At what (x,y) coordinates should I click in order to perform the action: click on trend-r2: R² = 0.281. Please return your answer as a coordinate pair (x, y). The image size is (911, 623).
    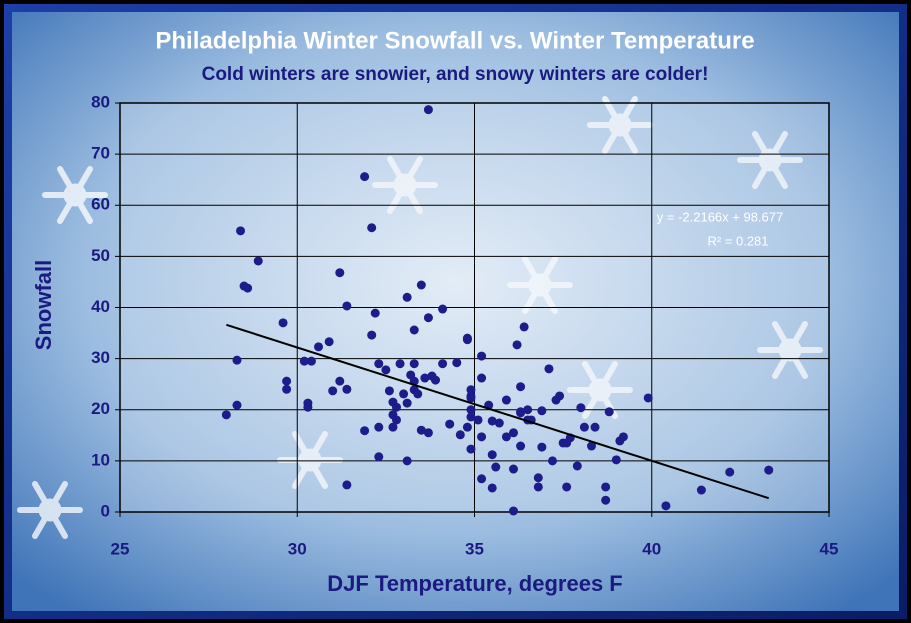
    Looking at the image, I should click on (737, 240).